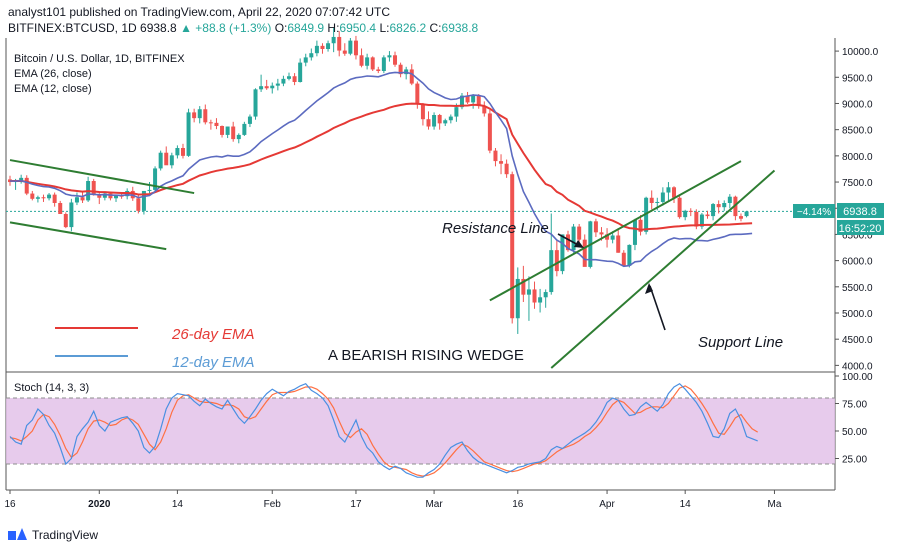 This screenshot has height=552, width=900. I want to click on price-tick-label: 4000.0, so click(857, 366).